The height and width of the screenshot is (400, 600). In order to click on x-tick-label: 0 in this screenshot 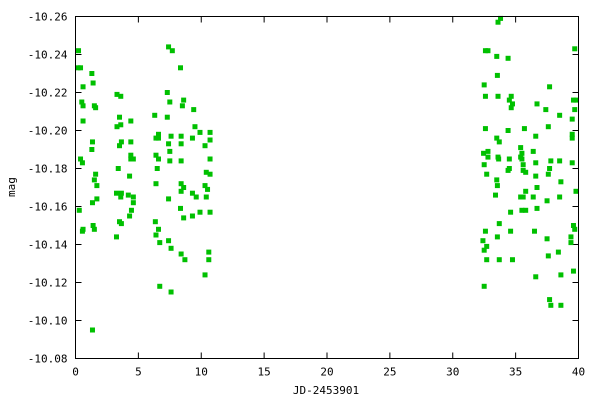, I will do `click(75, 372)`.